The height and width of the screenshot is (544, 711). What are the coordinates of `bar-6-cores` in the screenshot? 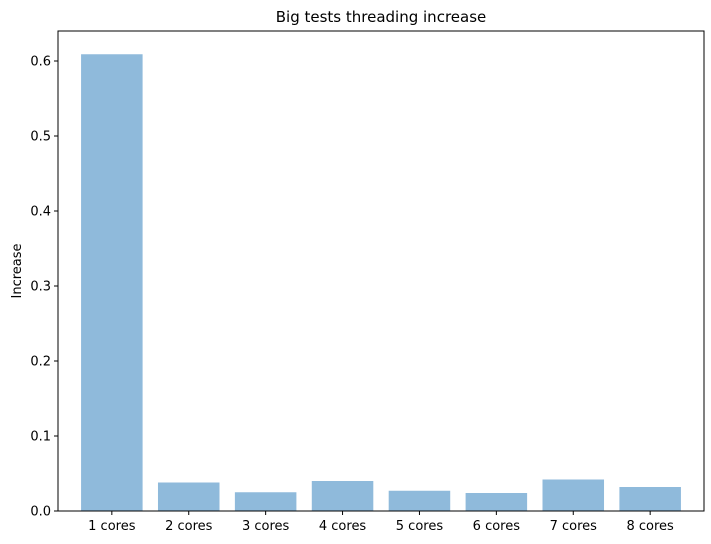 It's located at (496, 502).